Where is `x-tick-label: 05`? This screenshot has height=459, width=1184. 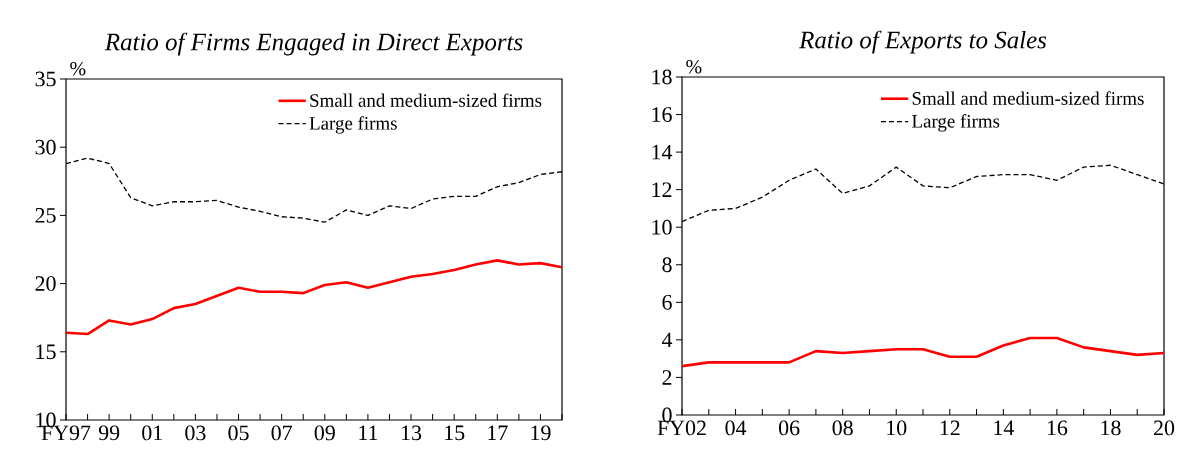
x-tick-label: 05 is located at coordinates (238, 433).